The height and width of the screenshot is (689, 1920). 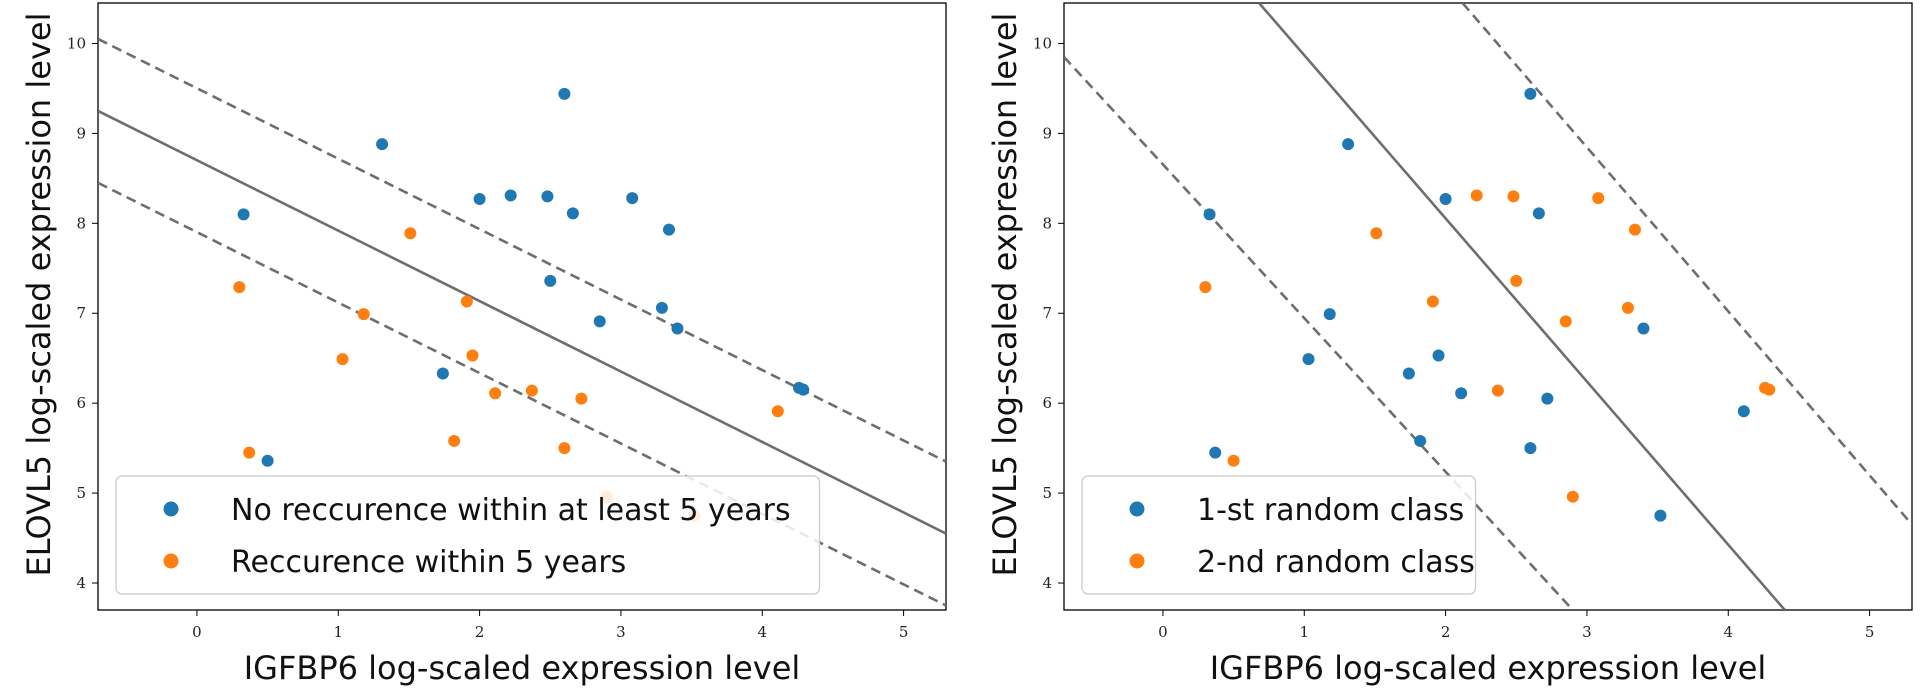 What do you see at coordinates (428, 562) in the screenshot?
I see `legend-label: Reccurence within 5 years` at bounding box center [428, 562].